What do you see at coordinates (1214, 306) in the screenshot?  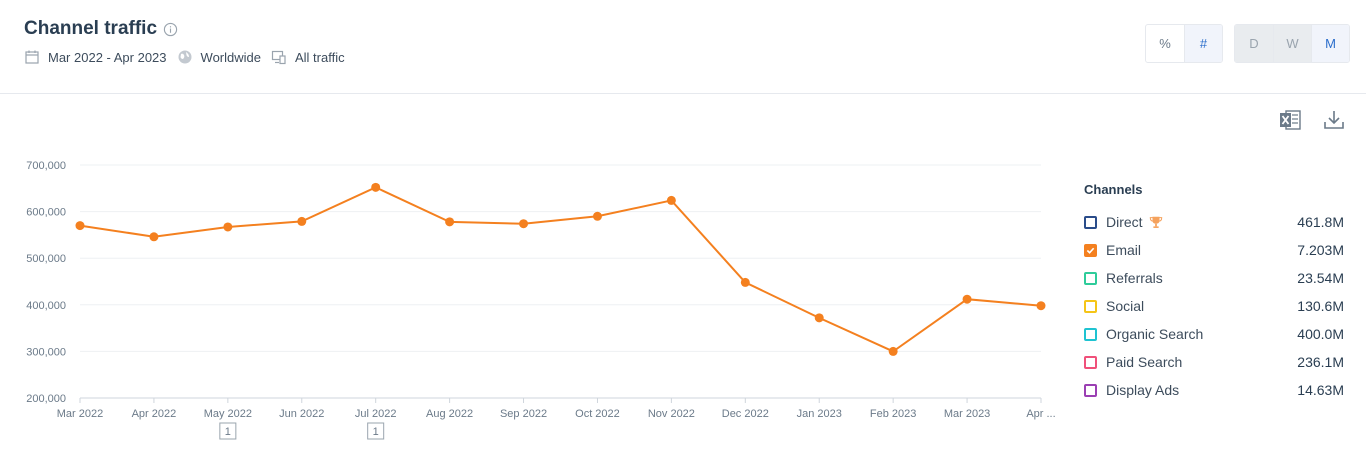 I see `legend-item-social: Social 130.6M` at bounding box center [1214, 306].